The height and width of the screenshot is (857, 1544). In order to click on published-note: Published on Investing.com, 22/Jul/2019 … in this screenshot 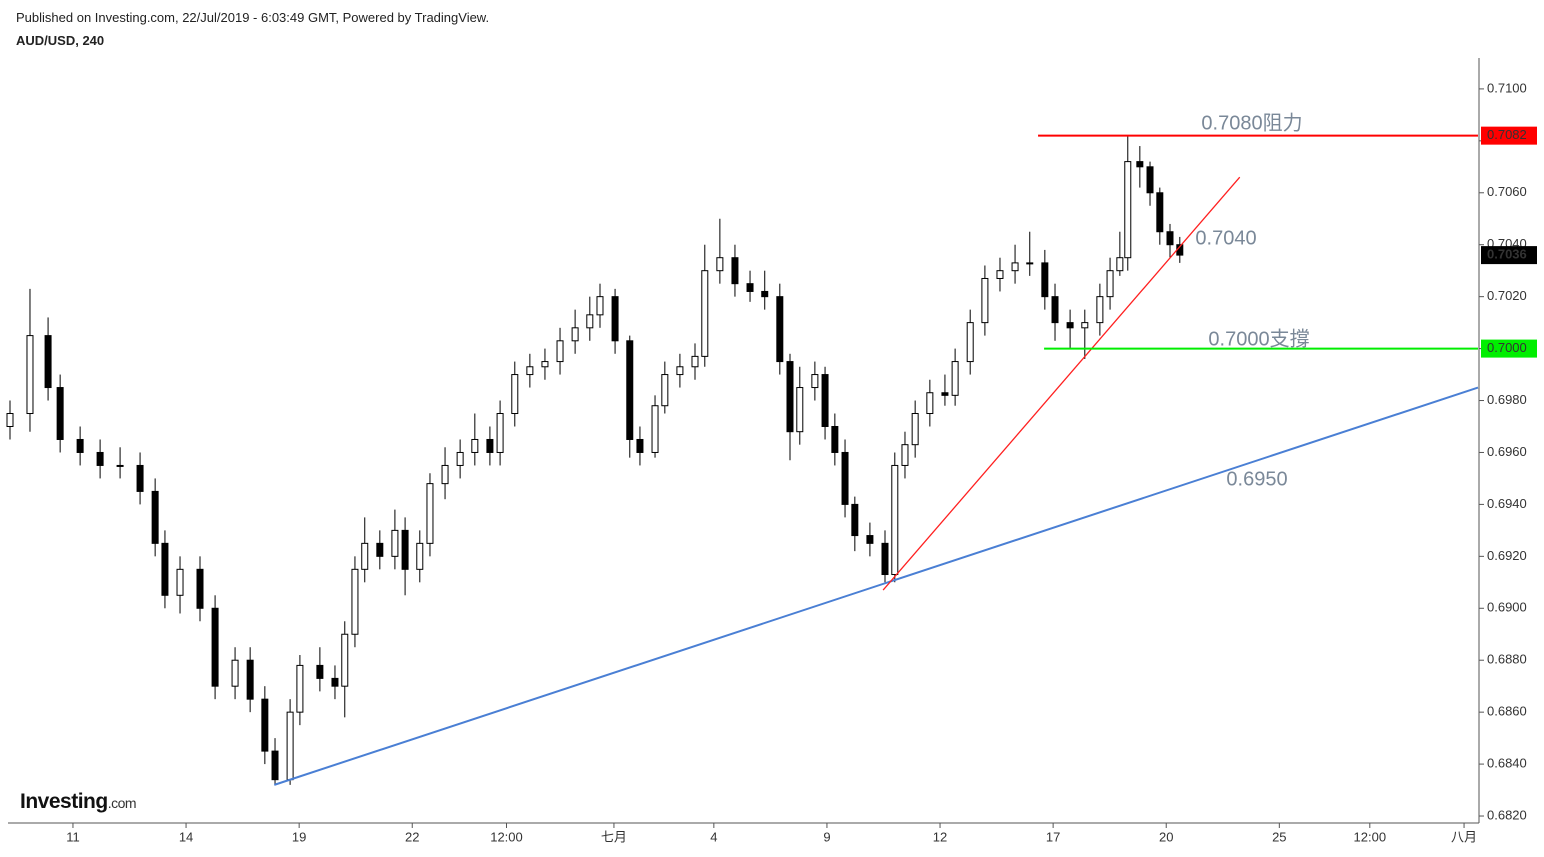, I will do `click(252, 17)`.